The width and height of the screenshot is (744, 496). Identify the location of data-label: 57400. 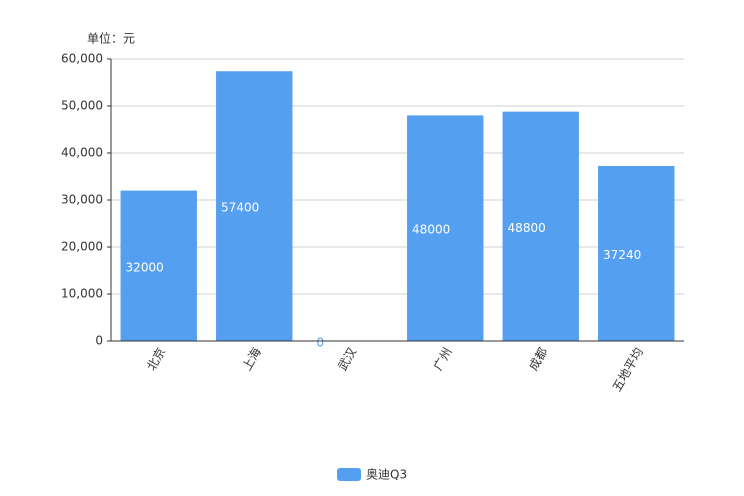
(240, 208).